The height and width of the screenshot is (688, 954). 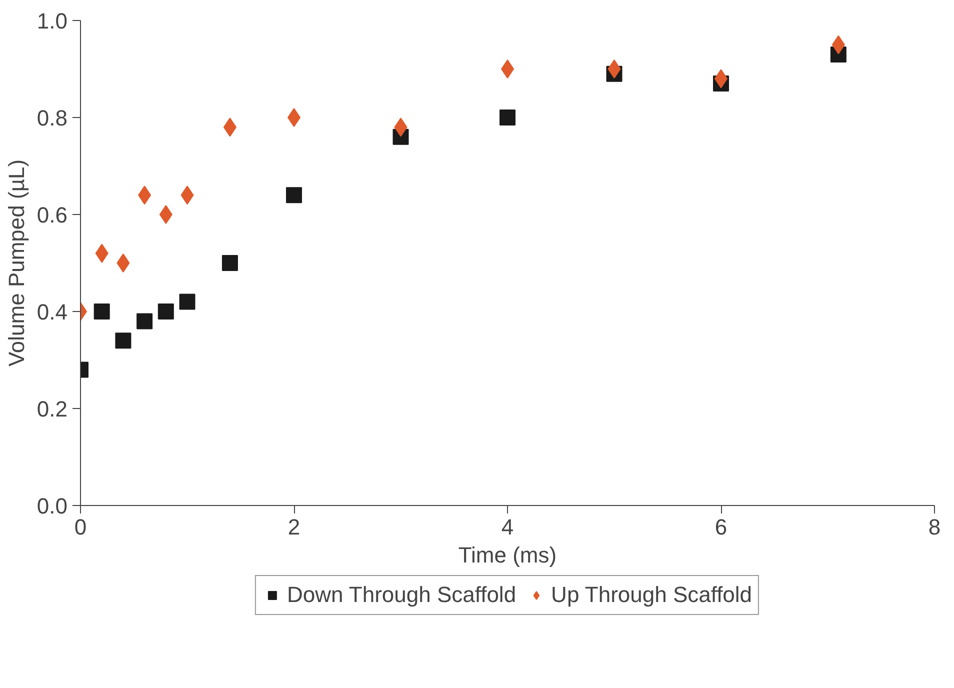 What do you see at coordinates (721, 527) in the screenshot?
I see `x-tick-label: 6` at bounding box center [721, 527].